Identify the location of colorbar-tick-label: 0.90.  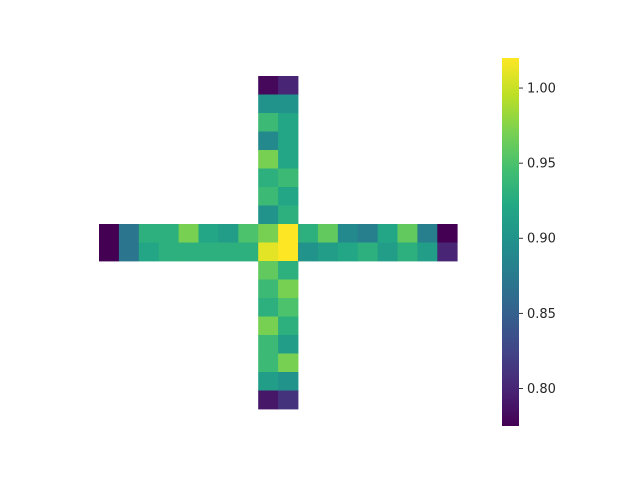
(541, 239).